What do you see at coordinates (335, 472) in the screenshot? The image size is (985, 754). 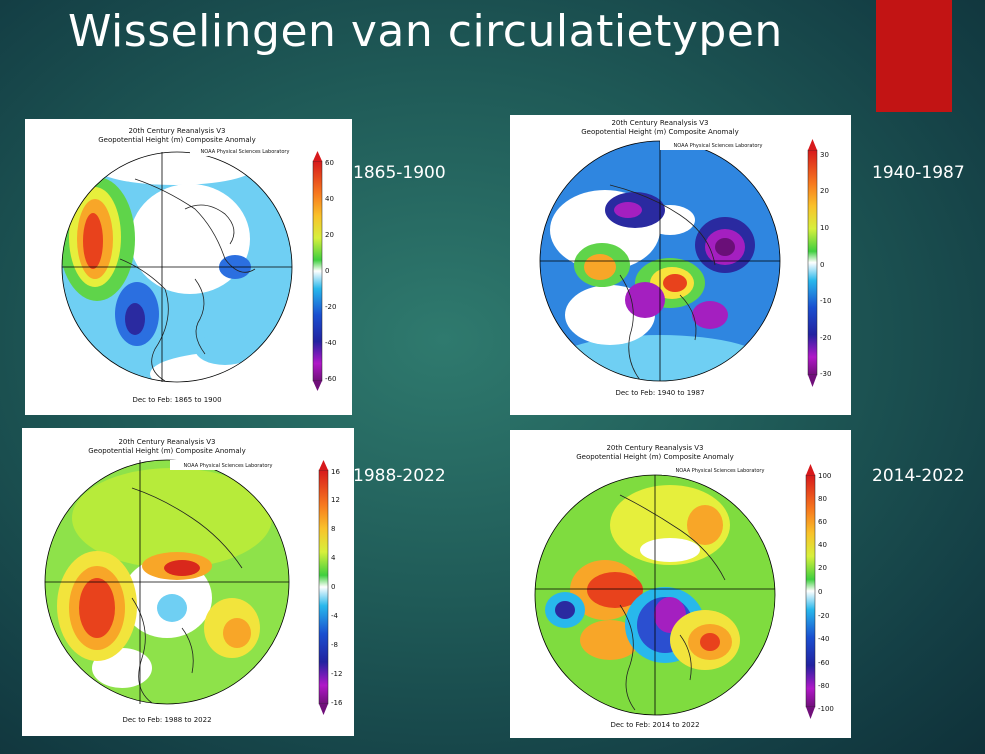 I see `colorbar-label: 16` at bounding box center [335, 472].